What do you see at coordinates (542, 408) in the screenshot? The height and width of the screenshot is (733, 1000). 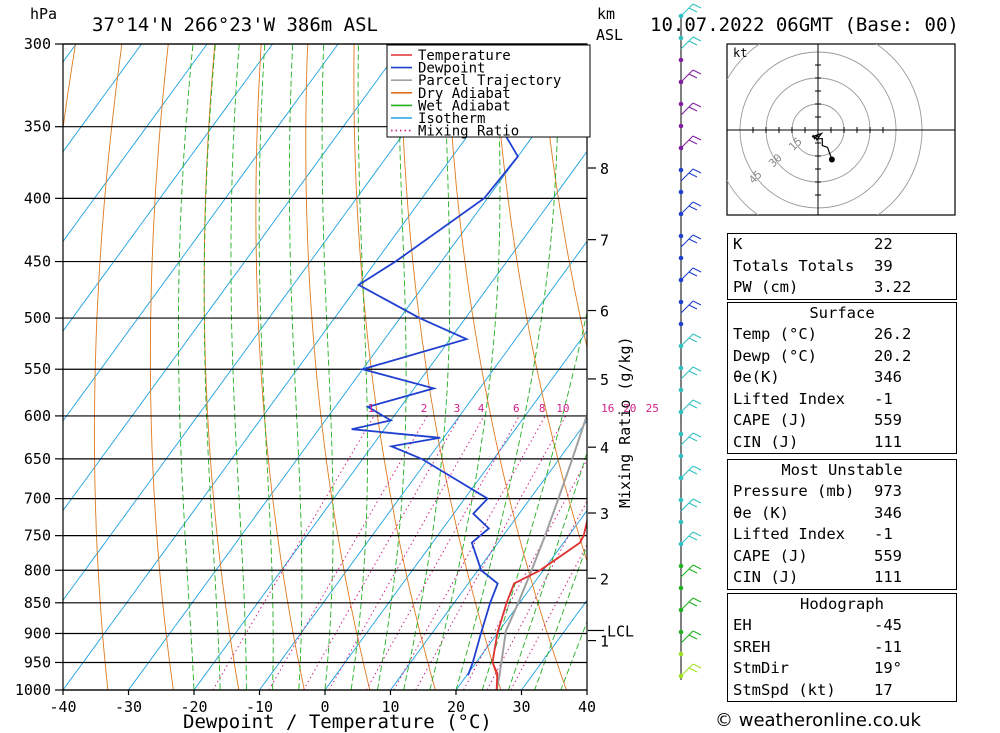 I see `mixing-ratio-label: 8` at bounding box center [542, 408].